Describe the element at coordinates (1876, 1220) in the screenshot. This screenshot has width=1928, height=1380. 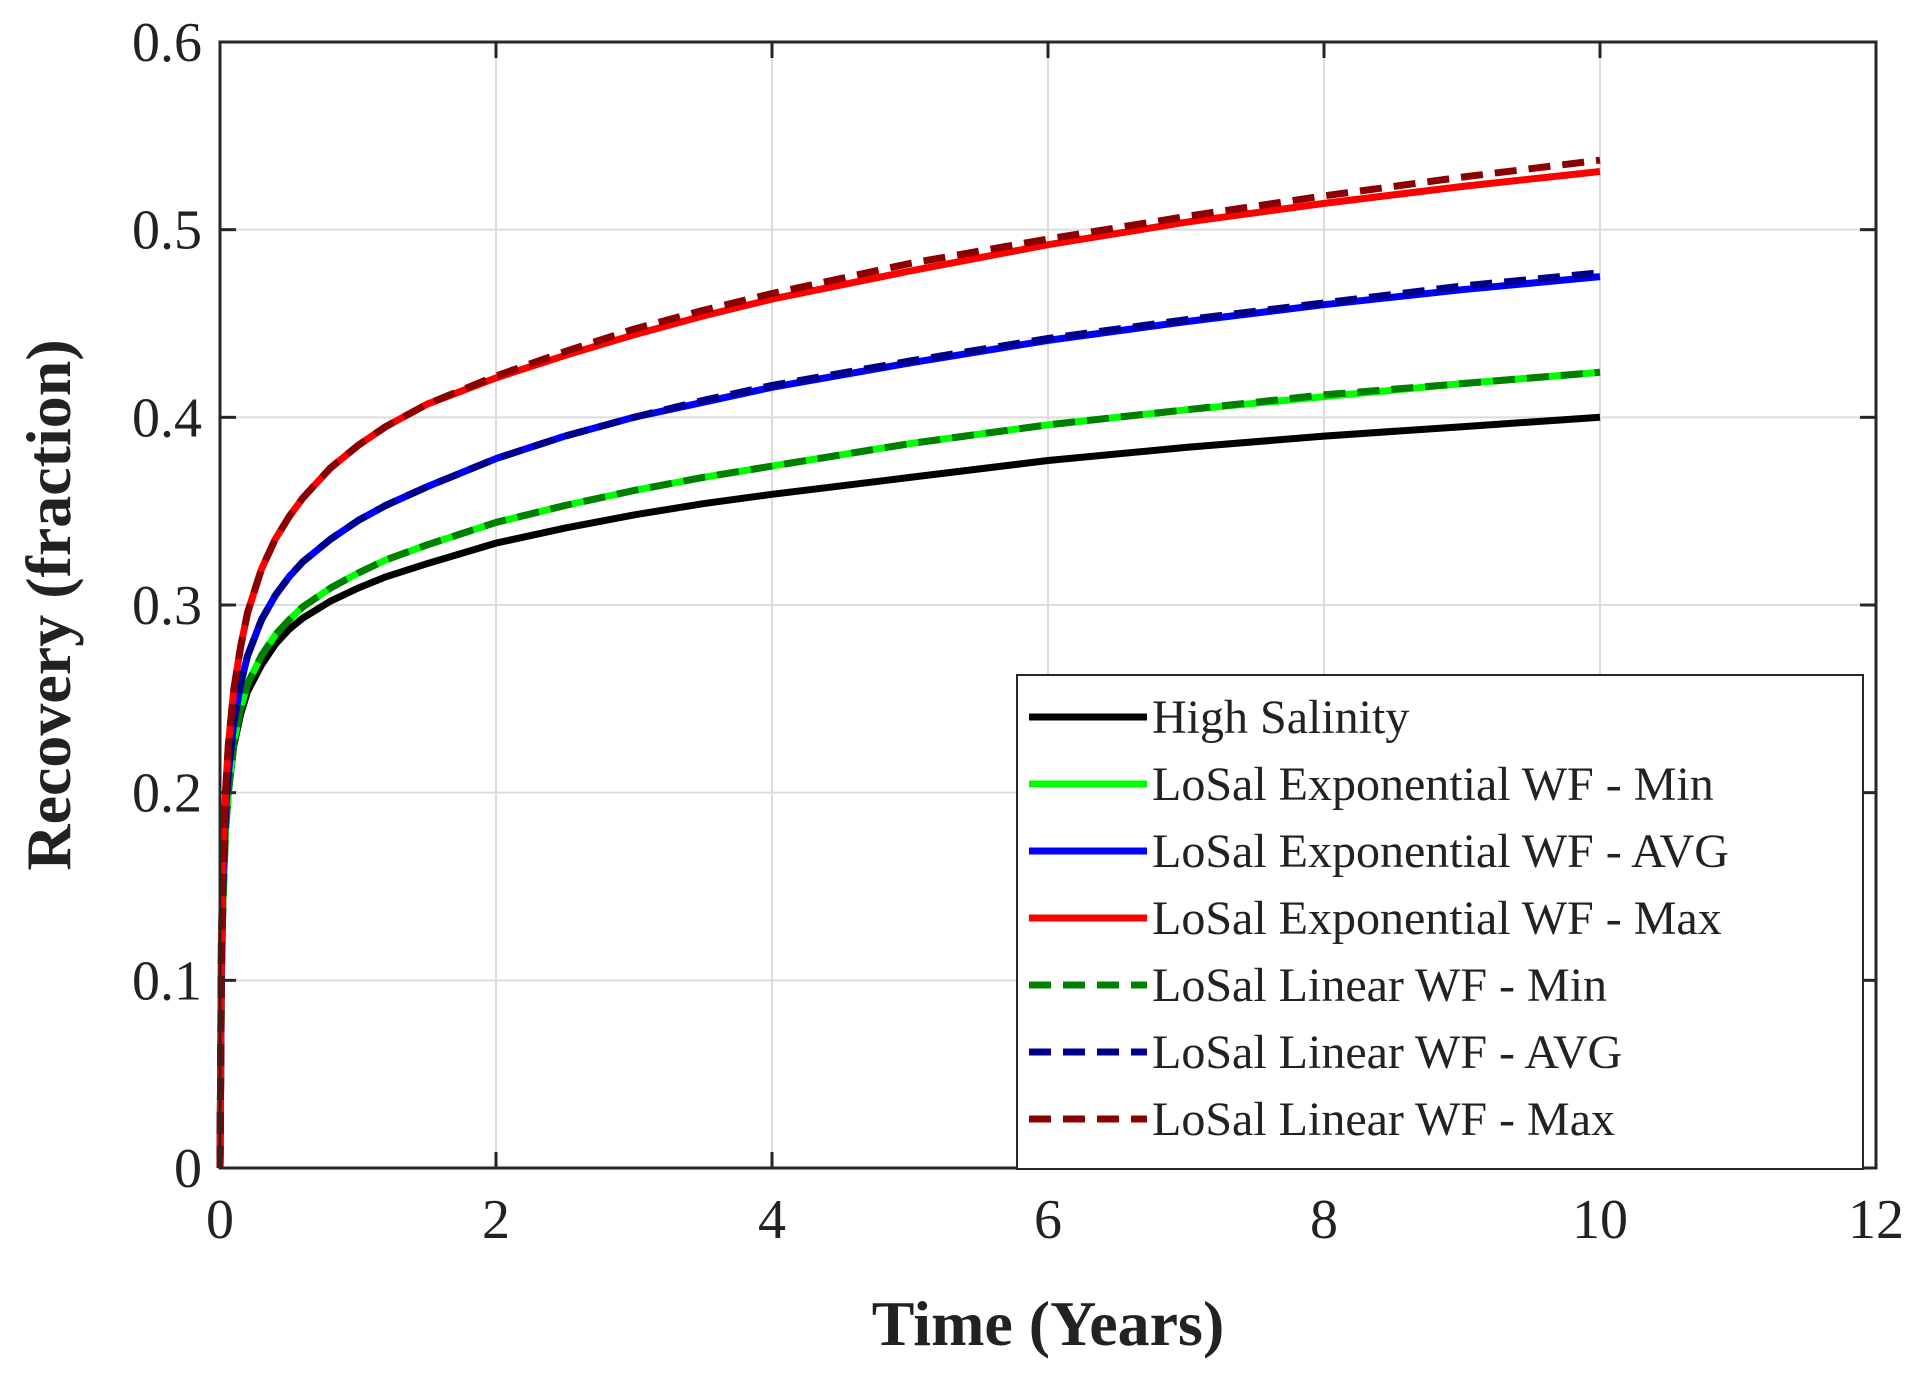
I see `x-tick-label: 12` at that location.